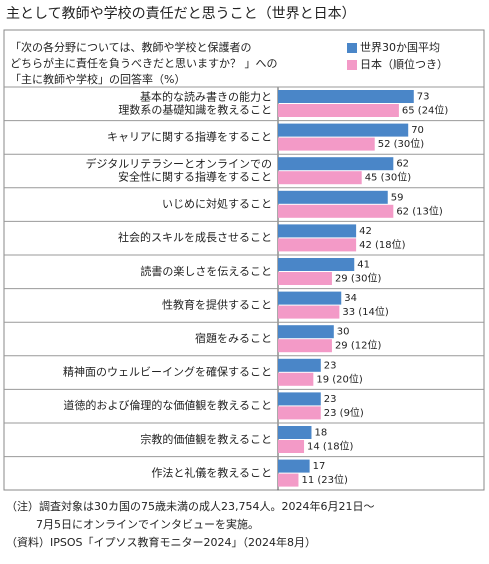 The height and width of the screenshot is (564, 489). Describe the element at coordinates (365, 311) in the screenshot. I see `value-label: 33 (14位)` at that location.